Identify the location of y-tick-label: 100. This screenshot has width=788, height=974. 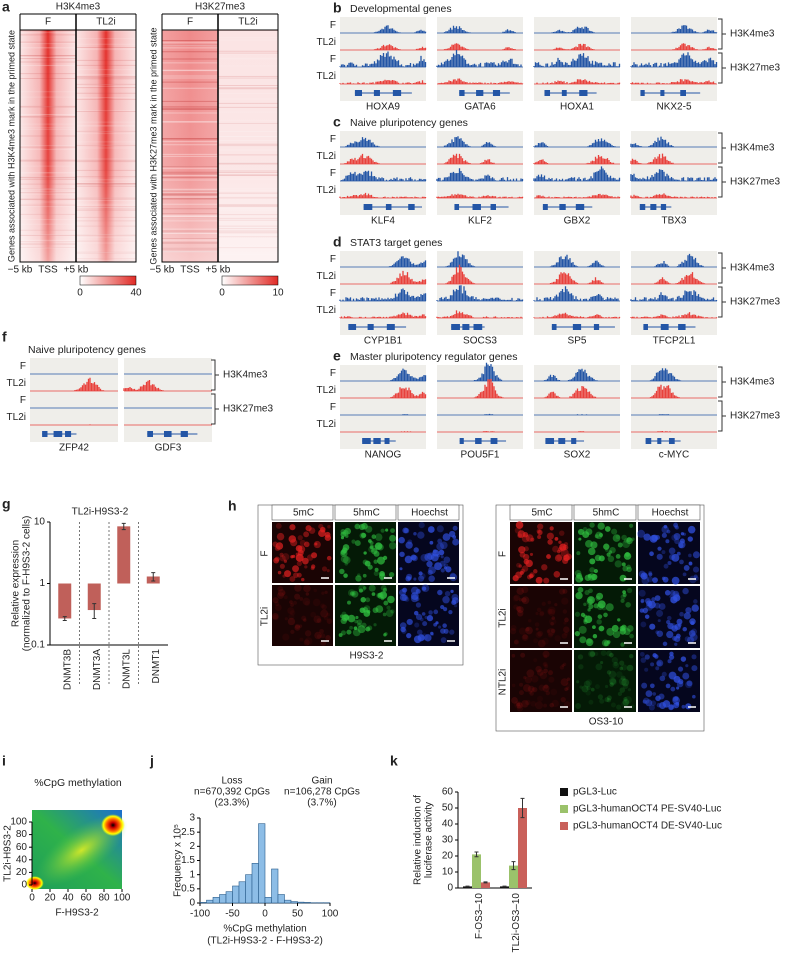
(18, 822).